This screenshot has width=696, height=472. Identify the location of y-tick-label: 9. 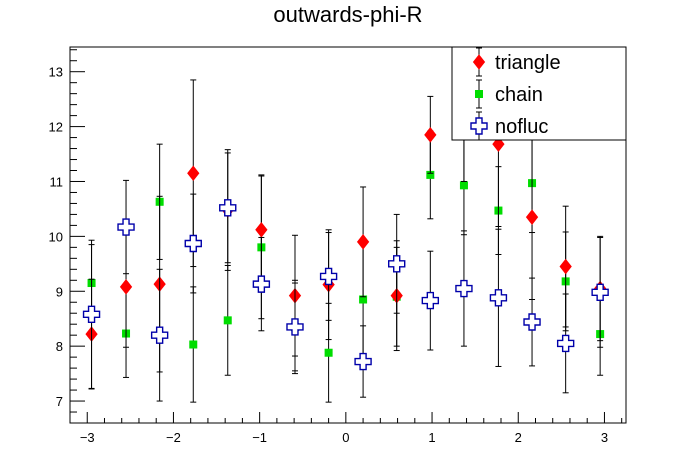
(59, 291).